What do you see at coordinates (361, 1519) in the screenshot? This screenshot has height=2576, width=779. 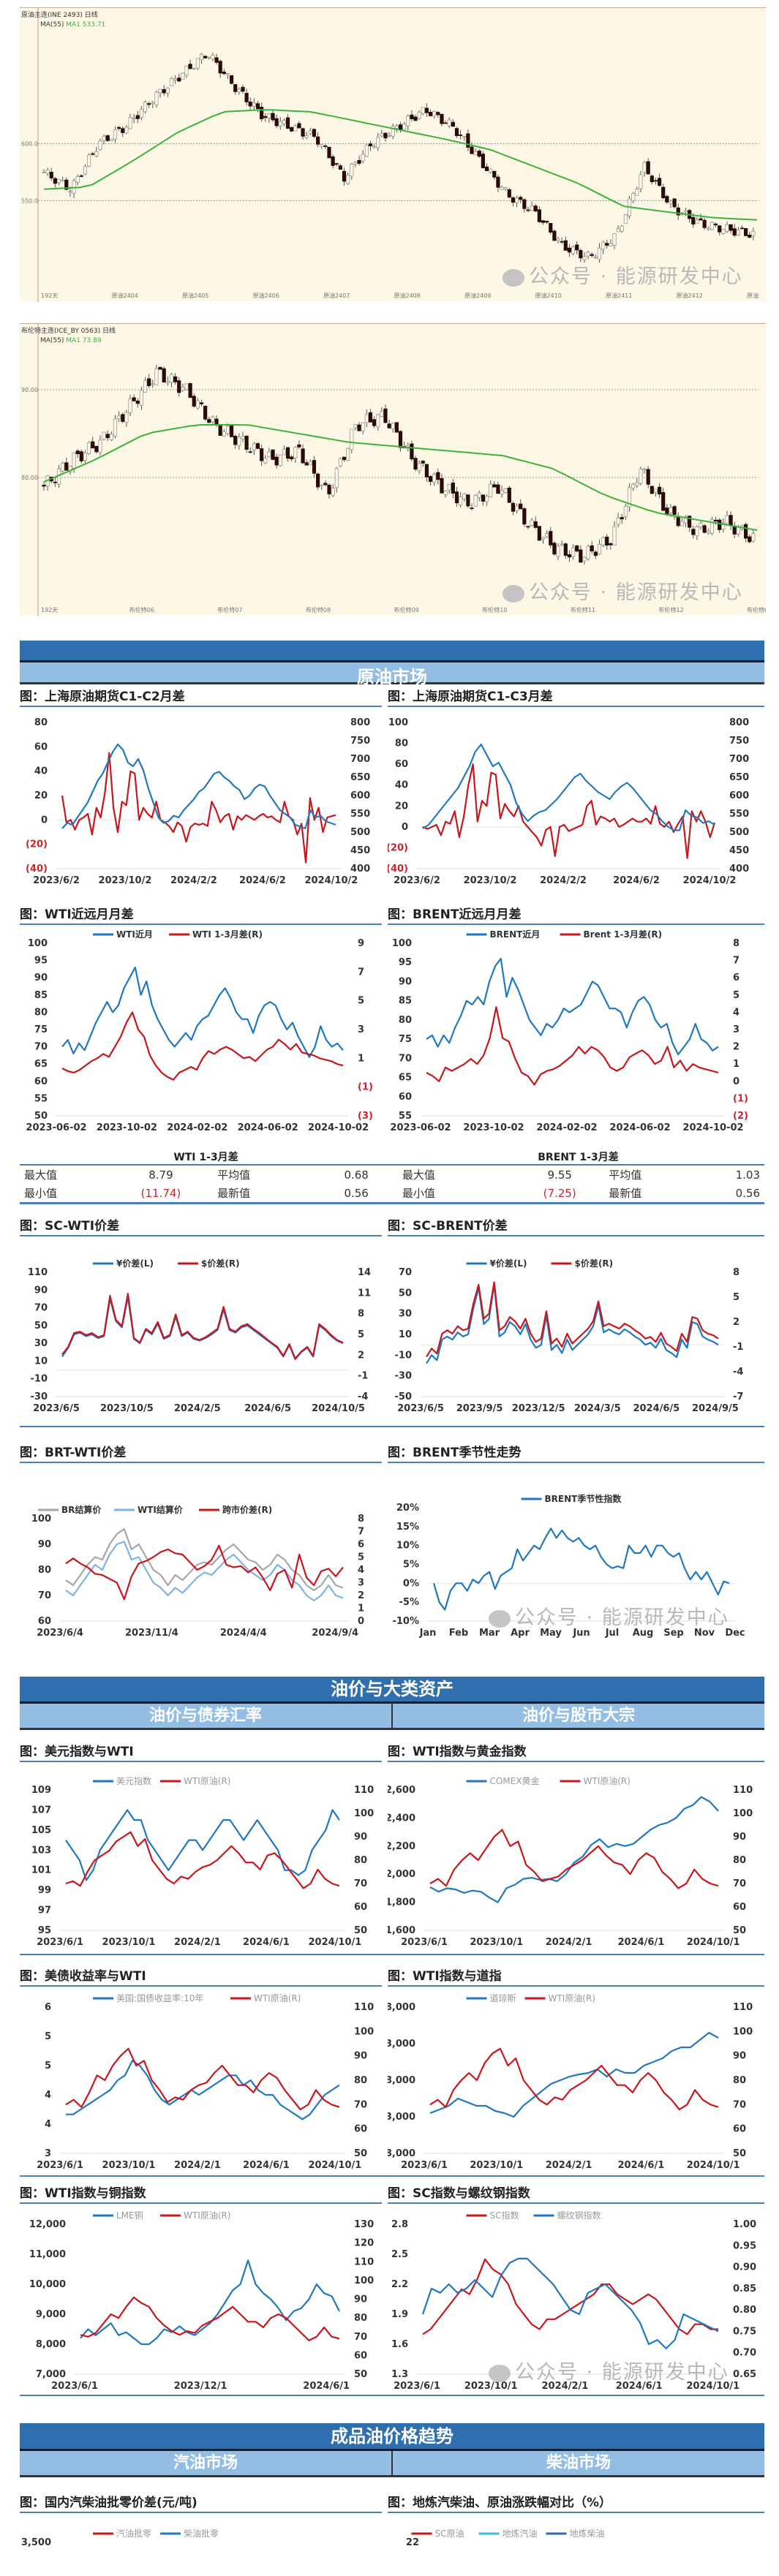 I see `y-right-tick-label: 8` at bounding box center [361, 1519].